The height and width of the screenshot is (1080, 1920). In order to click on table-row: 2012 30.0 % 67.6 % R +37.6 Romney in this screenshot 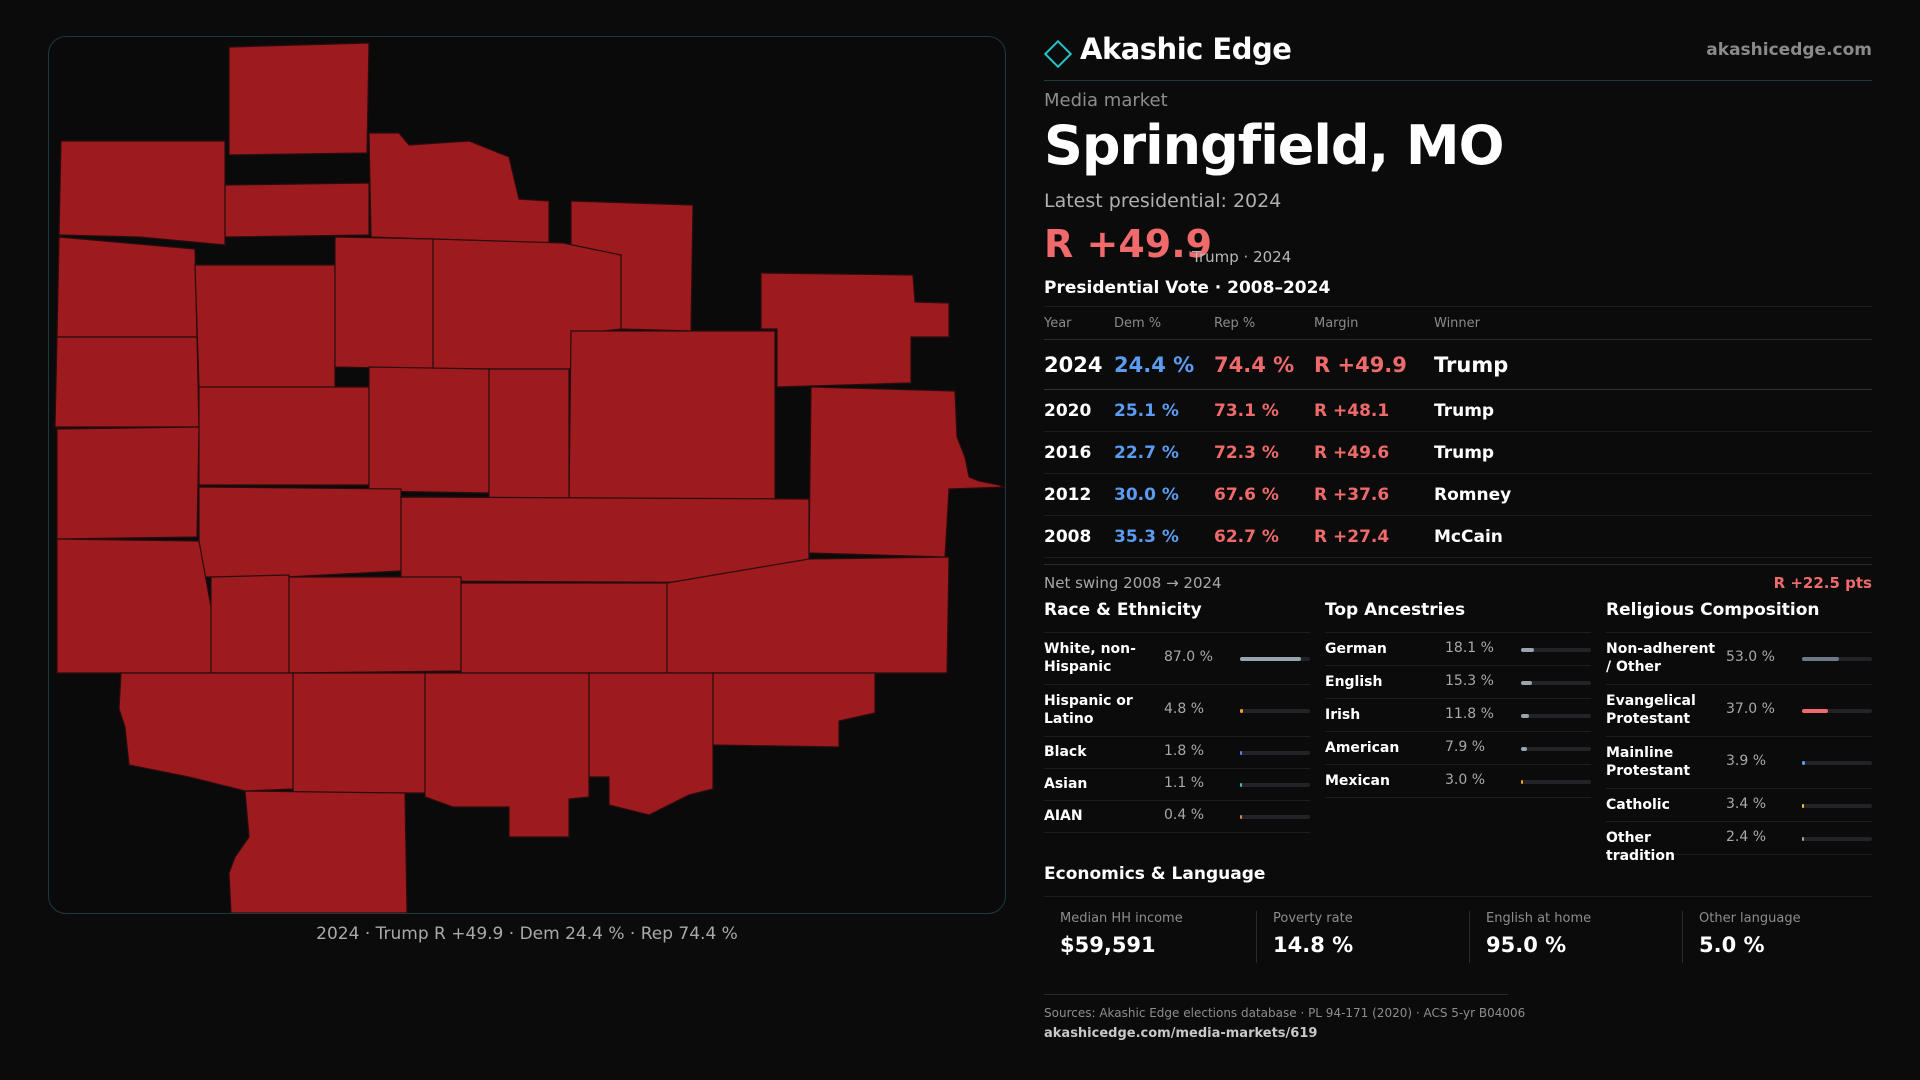, I will do `click(1458, 494)`.